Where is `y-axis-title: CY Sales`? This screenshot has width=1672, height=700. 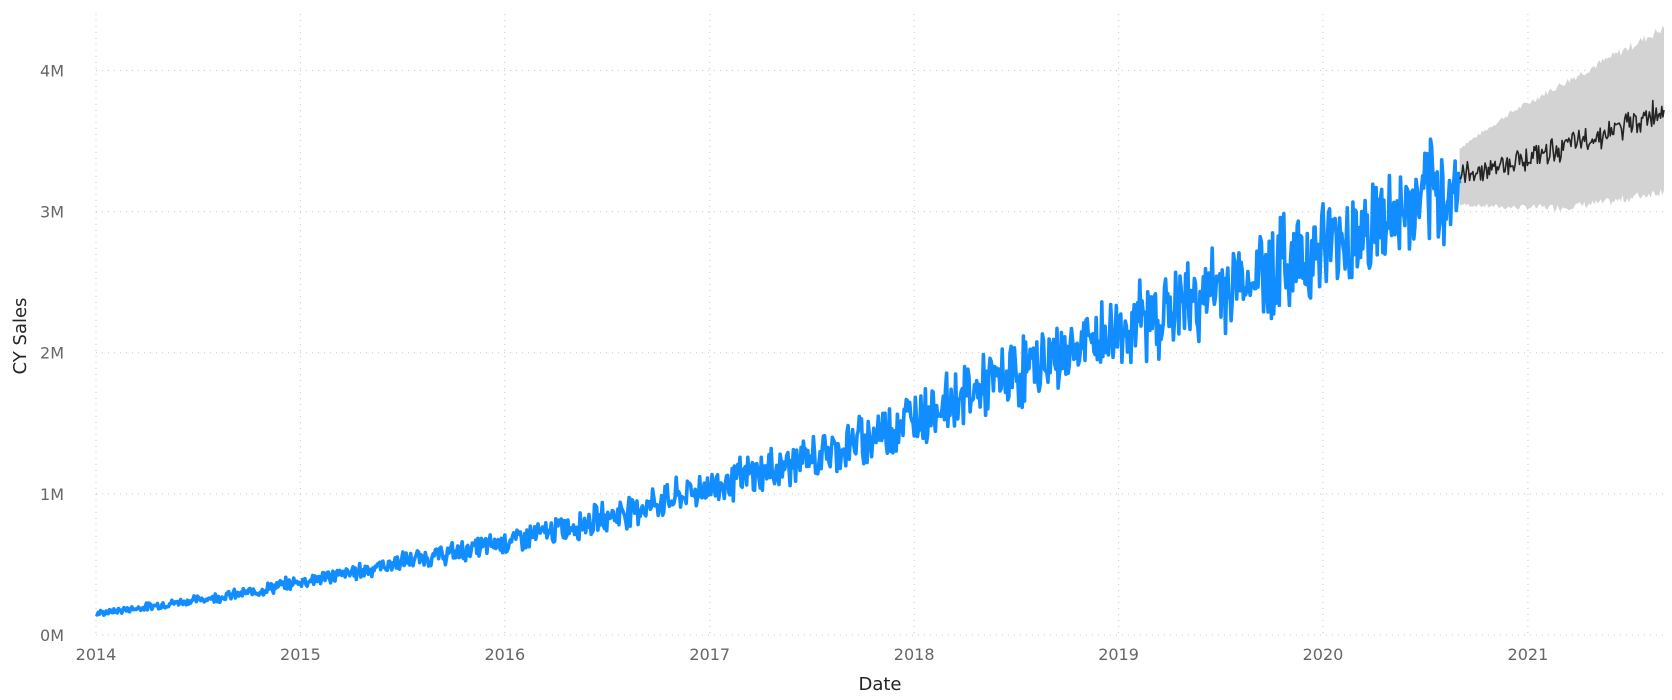 y-axis-title: CY Sales is located at coordinates (20, 336).